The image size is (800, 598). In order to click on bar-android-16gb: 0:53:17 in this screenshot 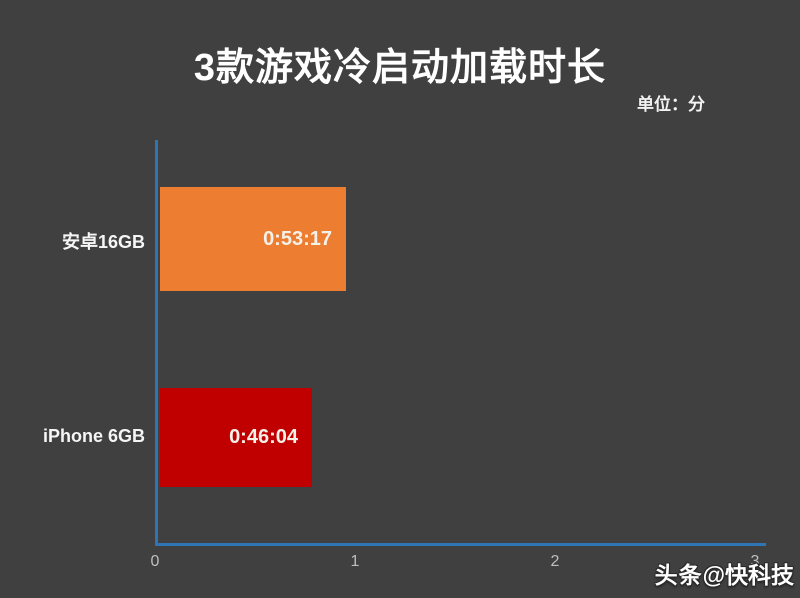, I will do `click(253, 239)`.